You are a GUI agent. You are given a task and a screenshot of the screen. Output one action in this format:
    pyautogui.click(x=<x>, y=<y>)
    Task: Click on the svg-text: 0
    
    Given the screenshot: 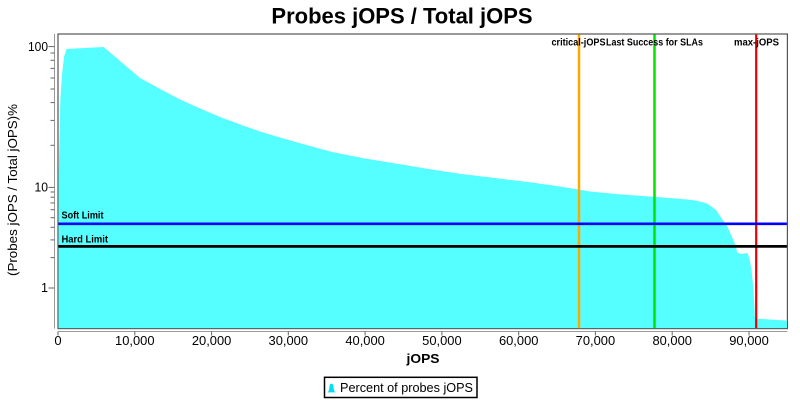 What is the action you would take?
    pyautogui.click(x=57, y=340)
    